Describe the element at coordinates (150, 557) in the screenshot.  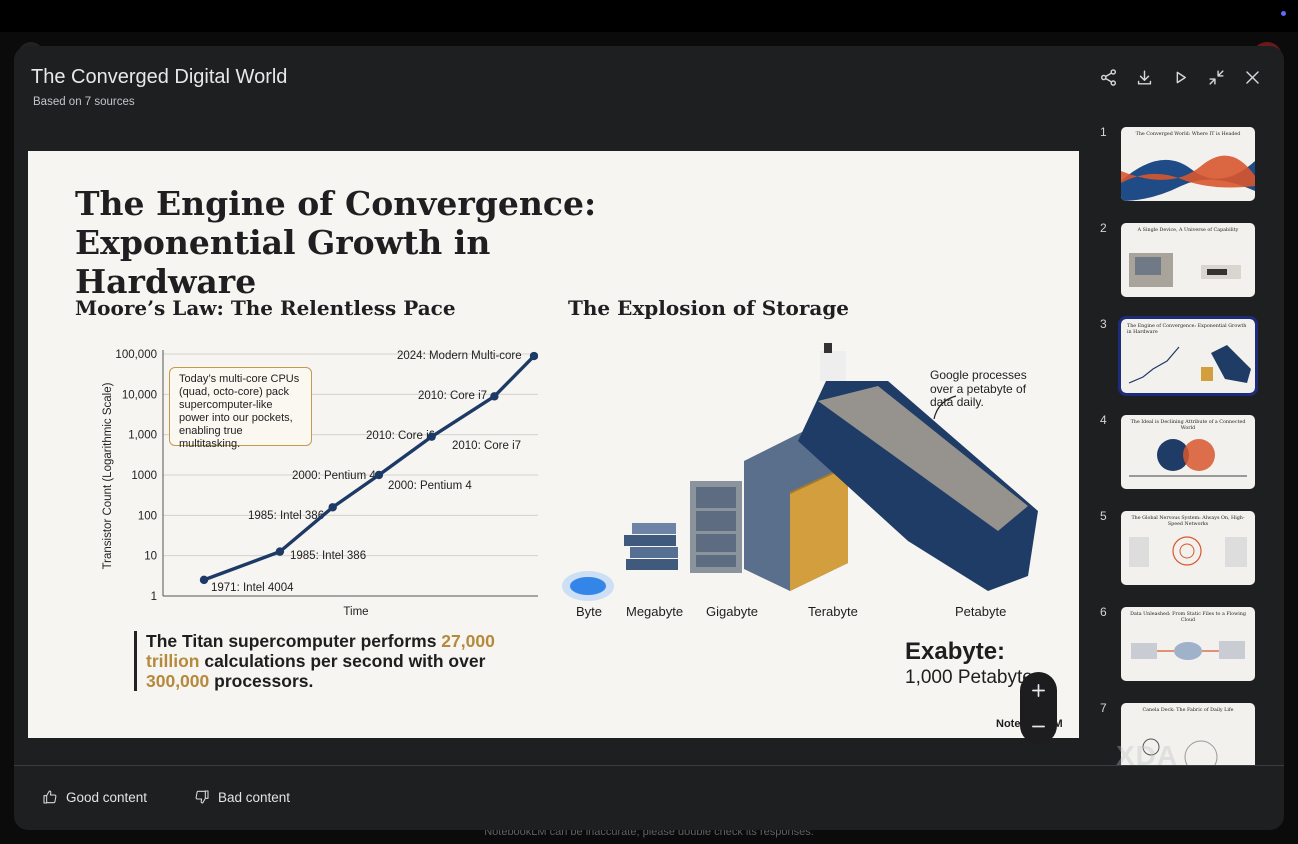
I see `chart-y-tick-label: 10` at that location.